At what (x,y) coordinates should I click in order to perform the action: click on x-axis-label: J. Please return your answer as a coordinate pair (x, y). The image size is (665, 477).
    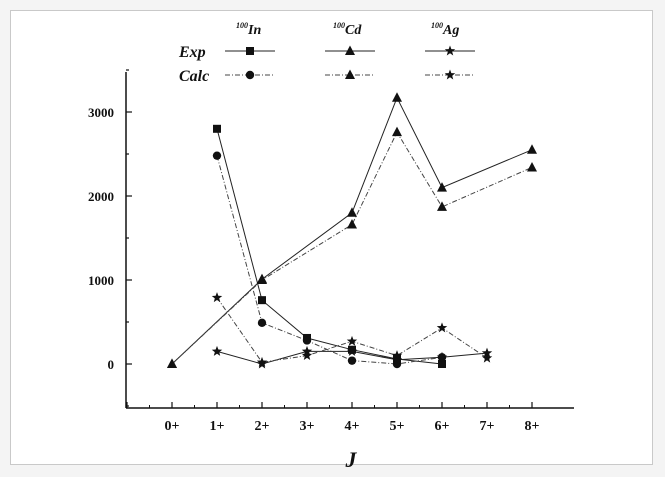
    Looking at the image, I should click on (351, 459).